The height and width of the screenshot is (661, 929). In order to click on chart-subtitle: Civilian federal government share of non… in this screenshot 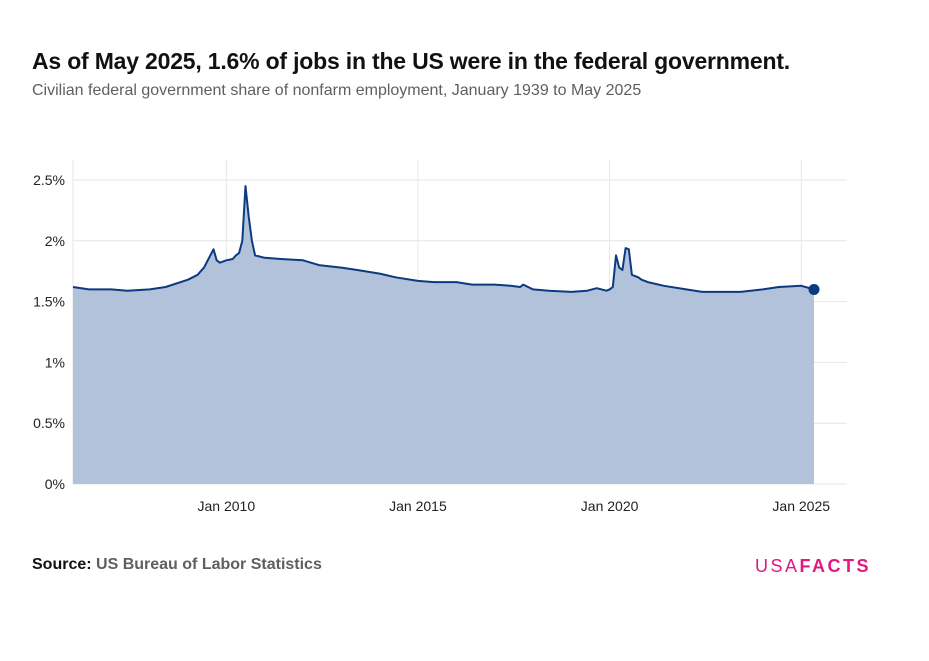, I will do `click(337, 90)`.